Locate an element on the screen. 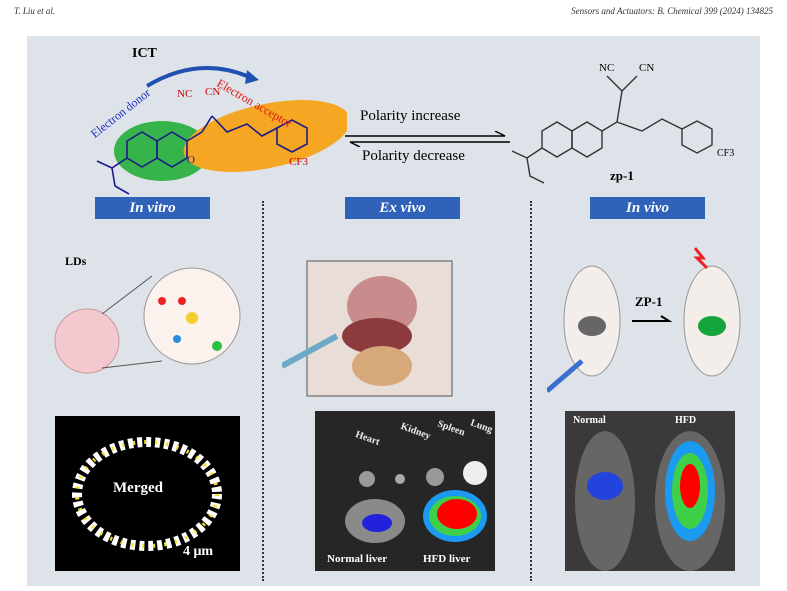  equilibrium-arrows-icon is located at coordinates (427, 139).